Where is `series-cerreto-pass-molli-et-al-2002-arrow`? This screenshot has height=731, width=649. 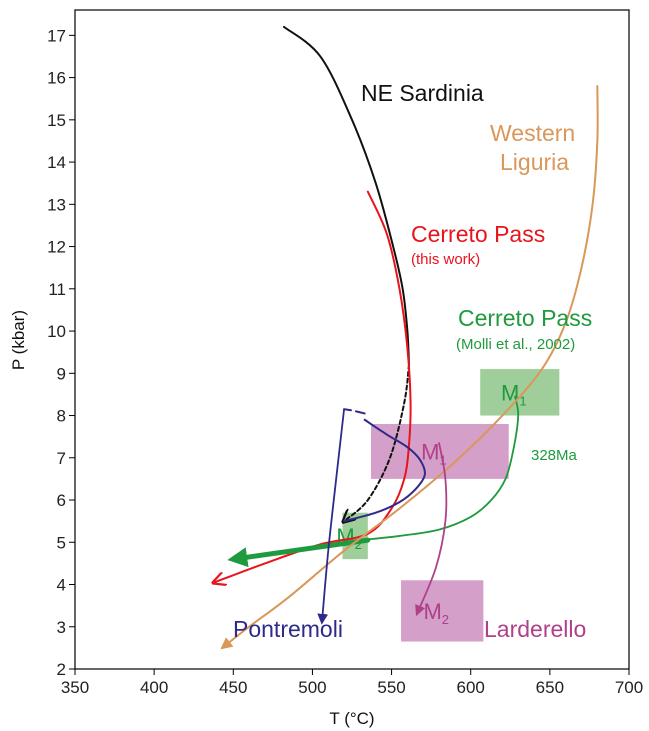 series-cerreto-pass-molli-et-al-2002-arrow is located at coordinates (299, 552).